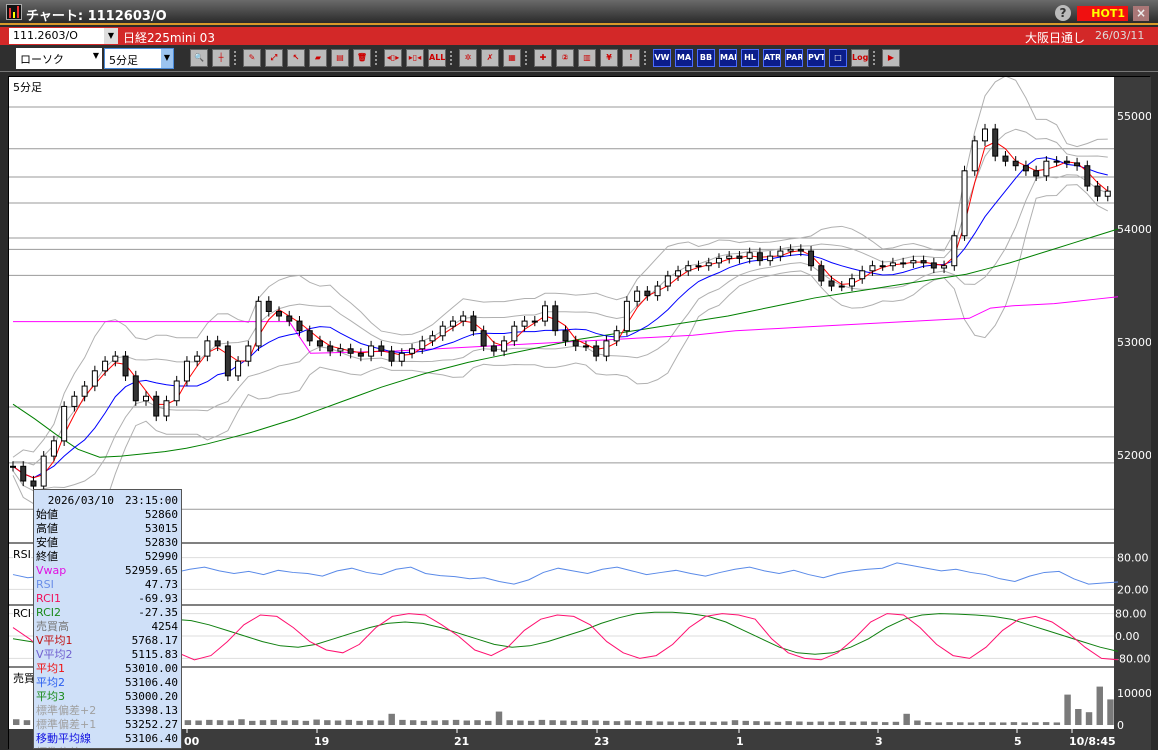 This screenshot has height=750, width=1158. Describe the element at coordinates (415, 58) in the screenshot. I see `shrink-button: ▸▯◂` at that location.